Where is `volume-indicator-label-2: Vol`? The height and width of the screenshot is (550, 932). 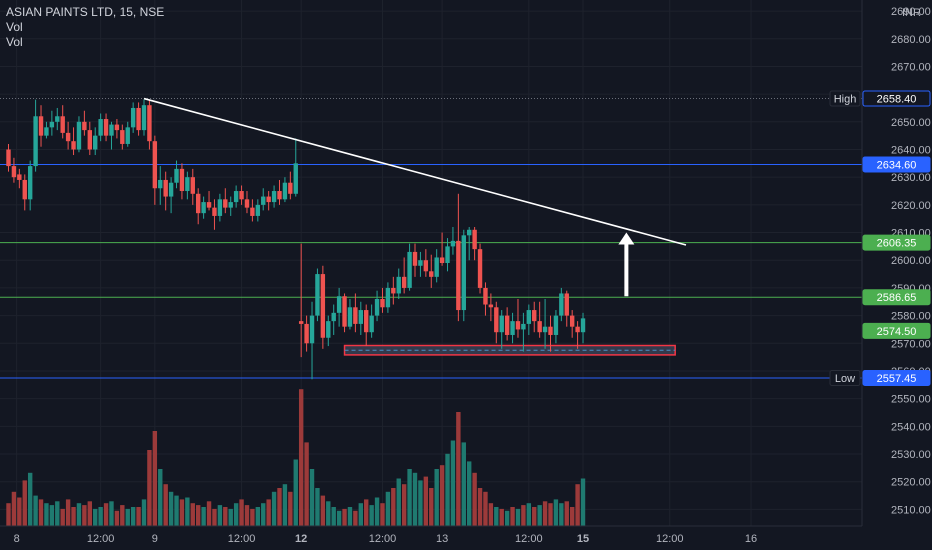 volume-indicator-label-2: Vol is located at coordinates (14, 42).